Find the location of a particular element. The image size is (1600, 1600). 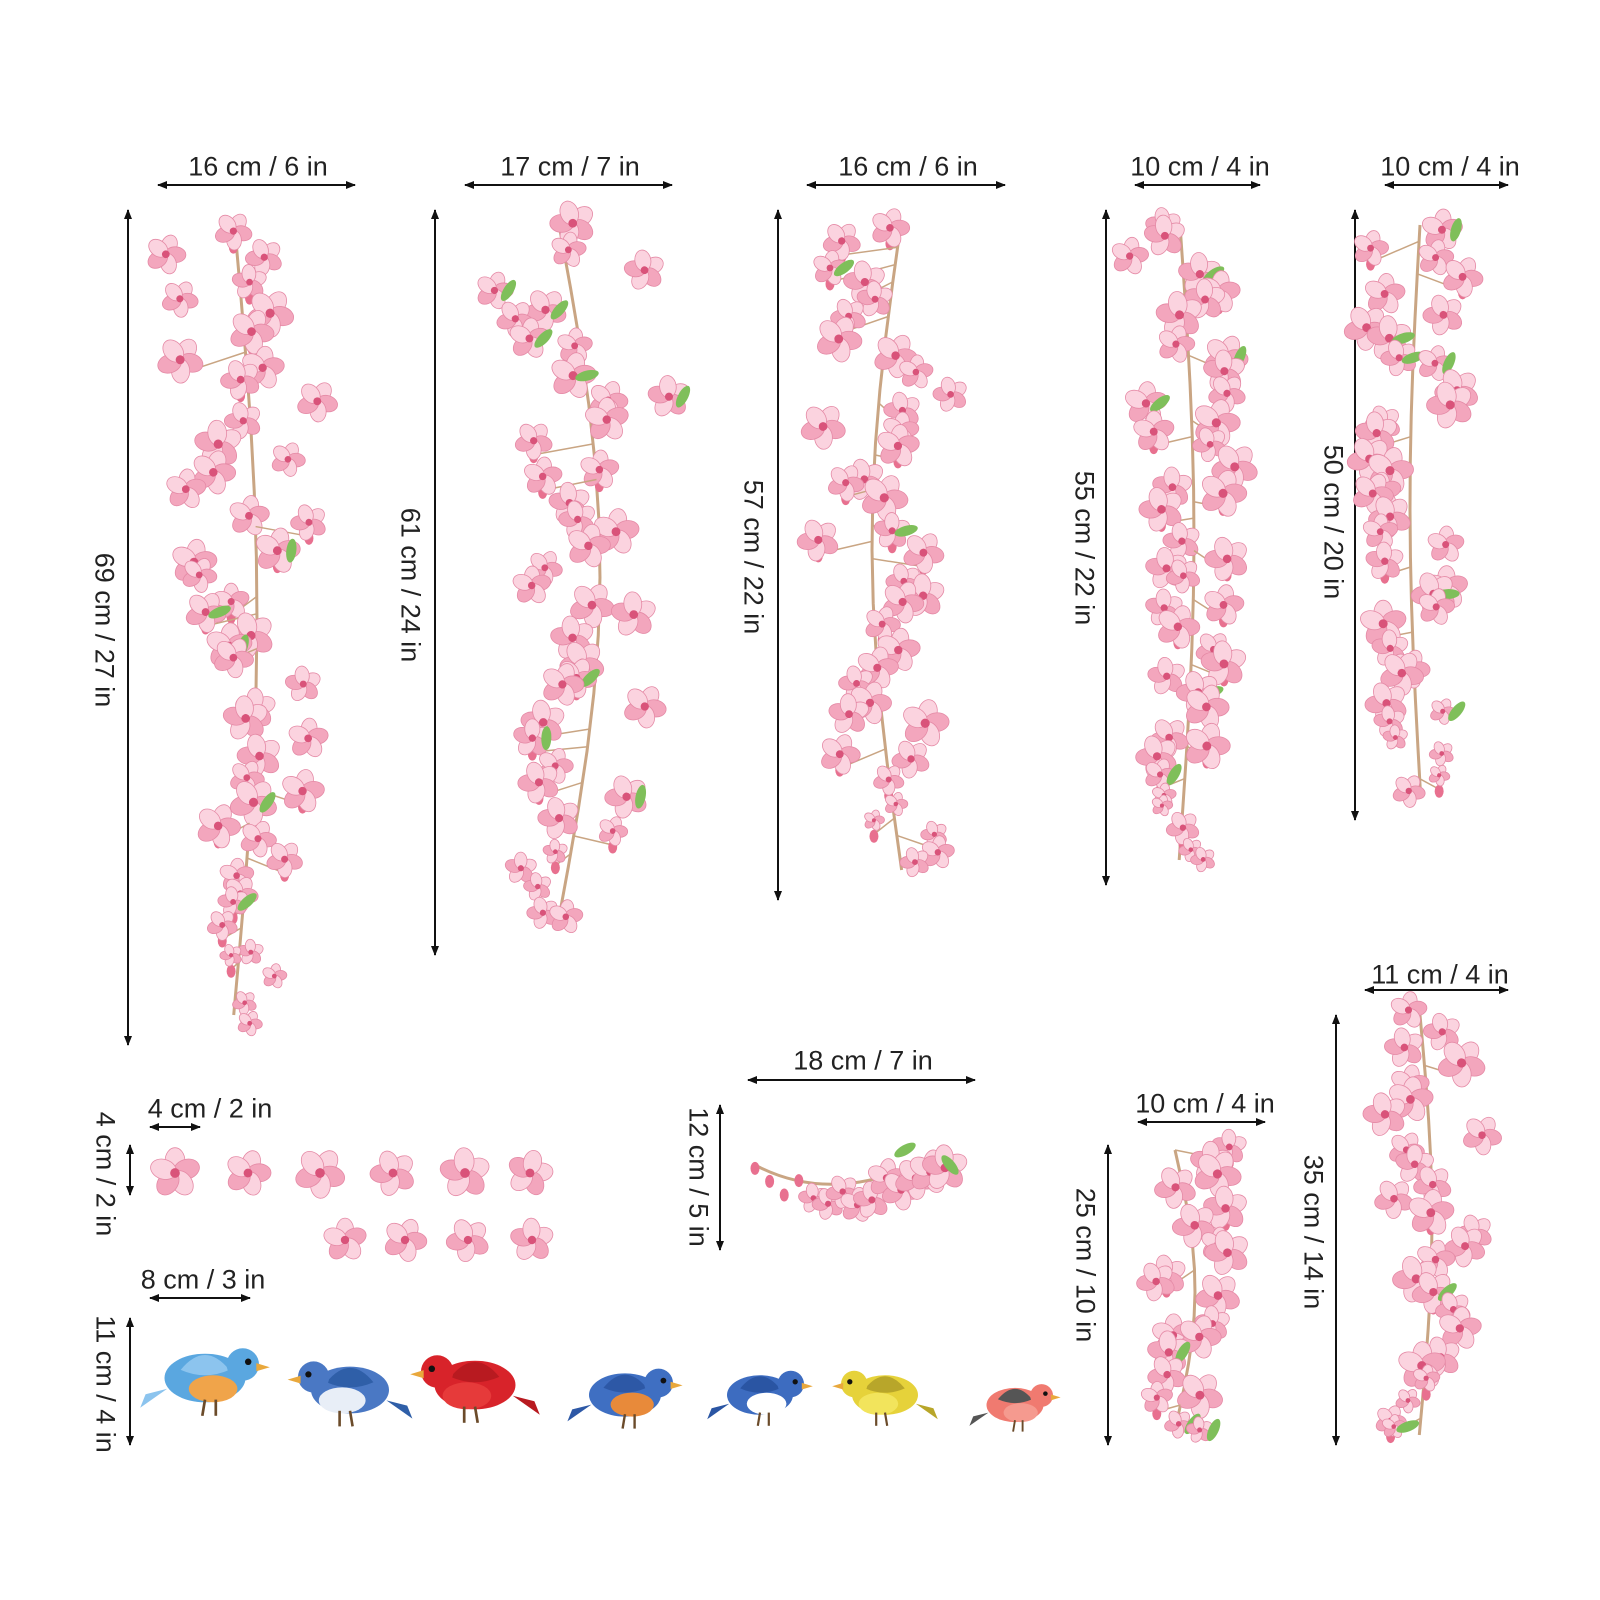

branch5-height-label: 50 cm / 20 in is located at coordinates (1333, 522).